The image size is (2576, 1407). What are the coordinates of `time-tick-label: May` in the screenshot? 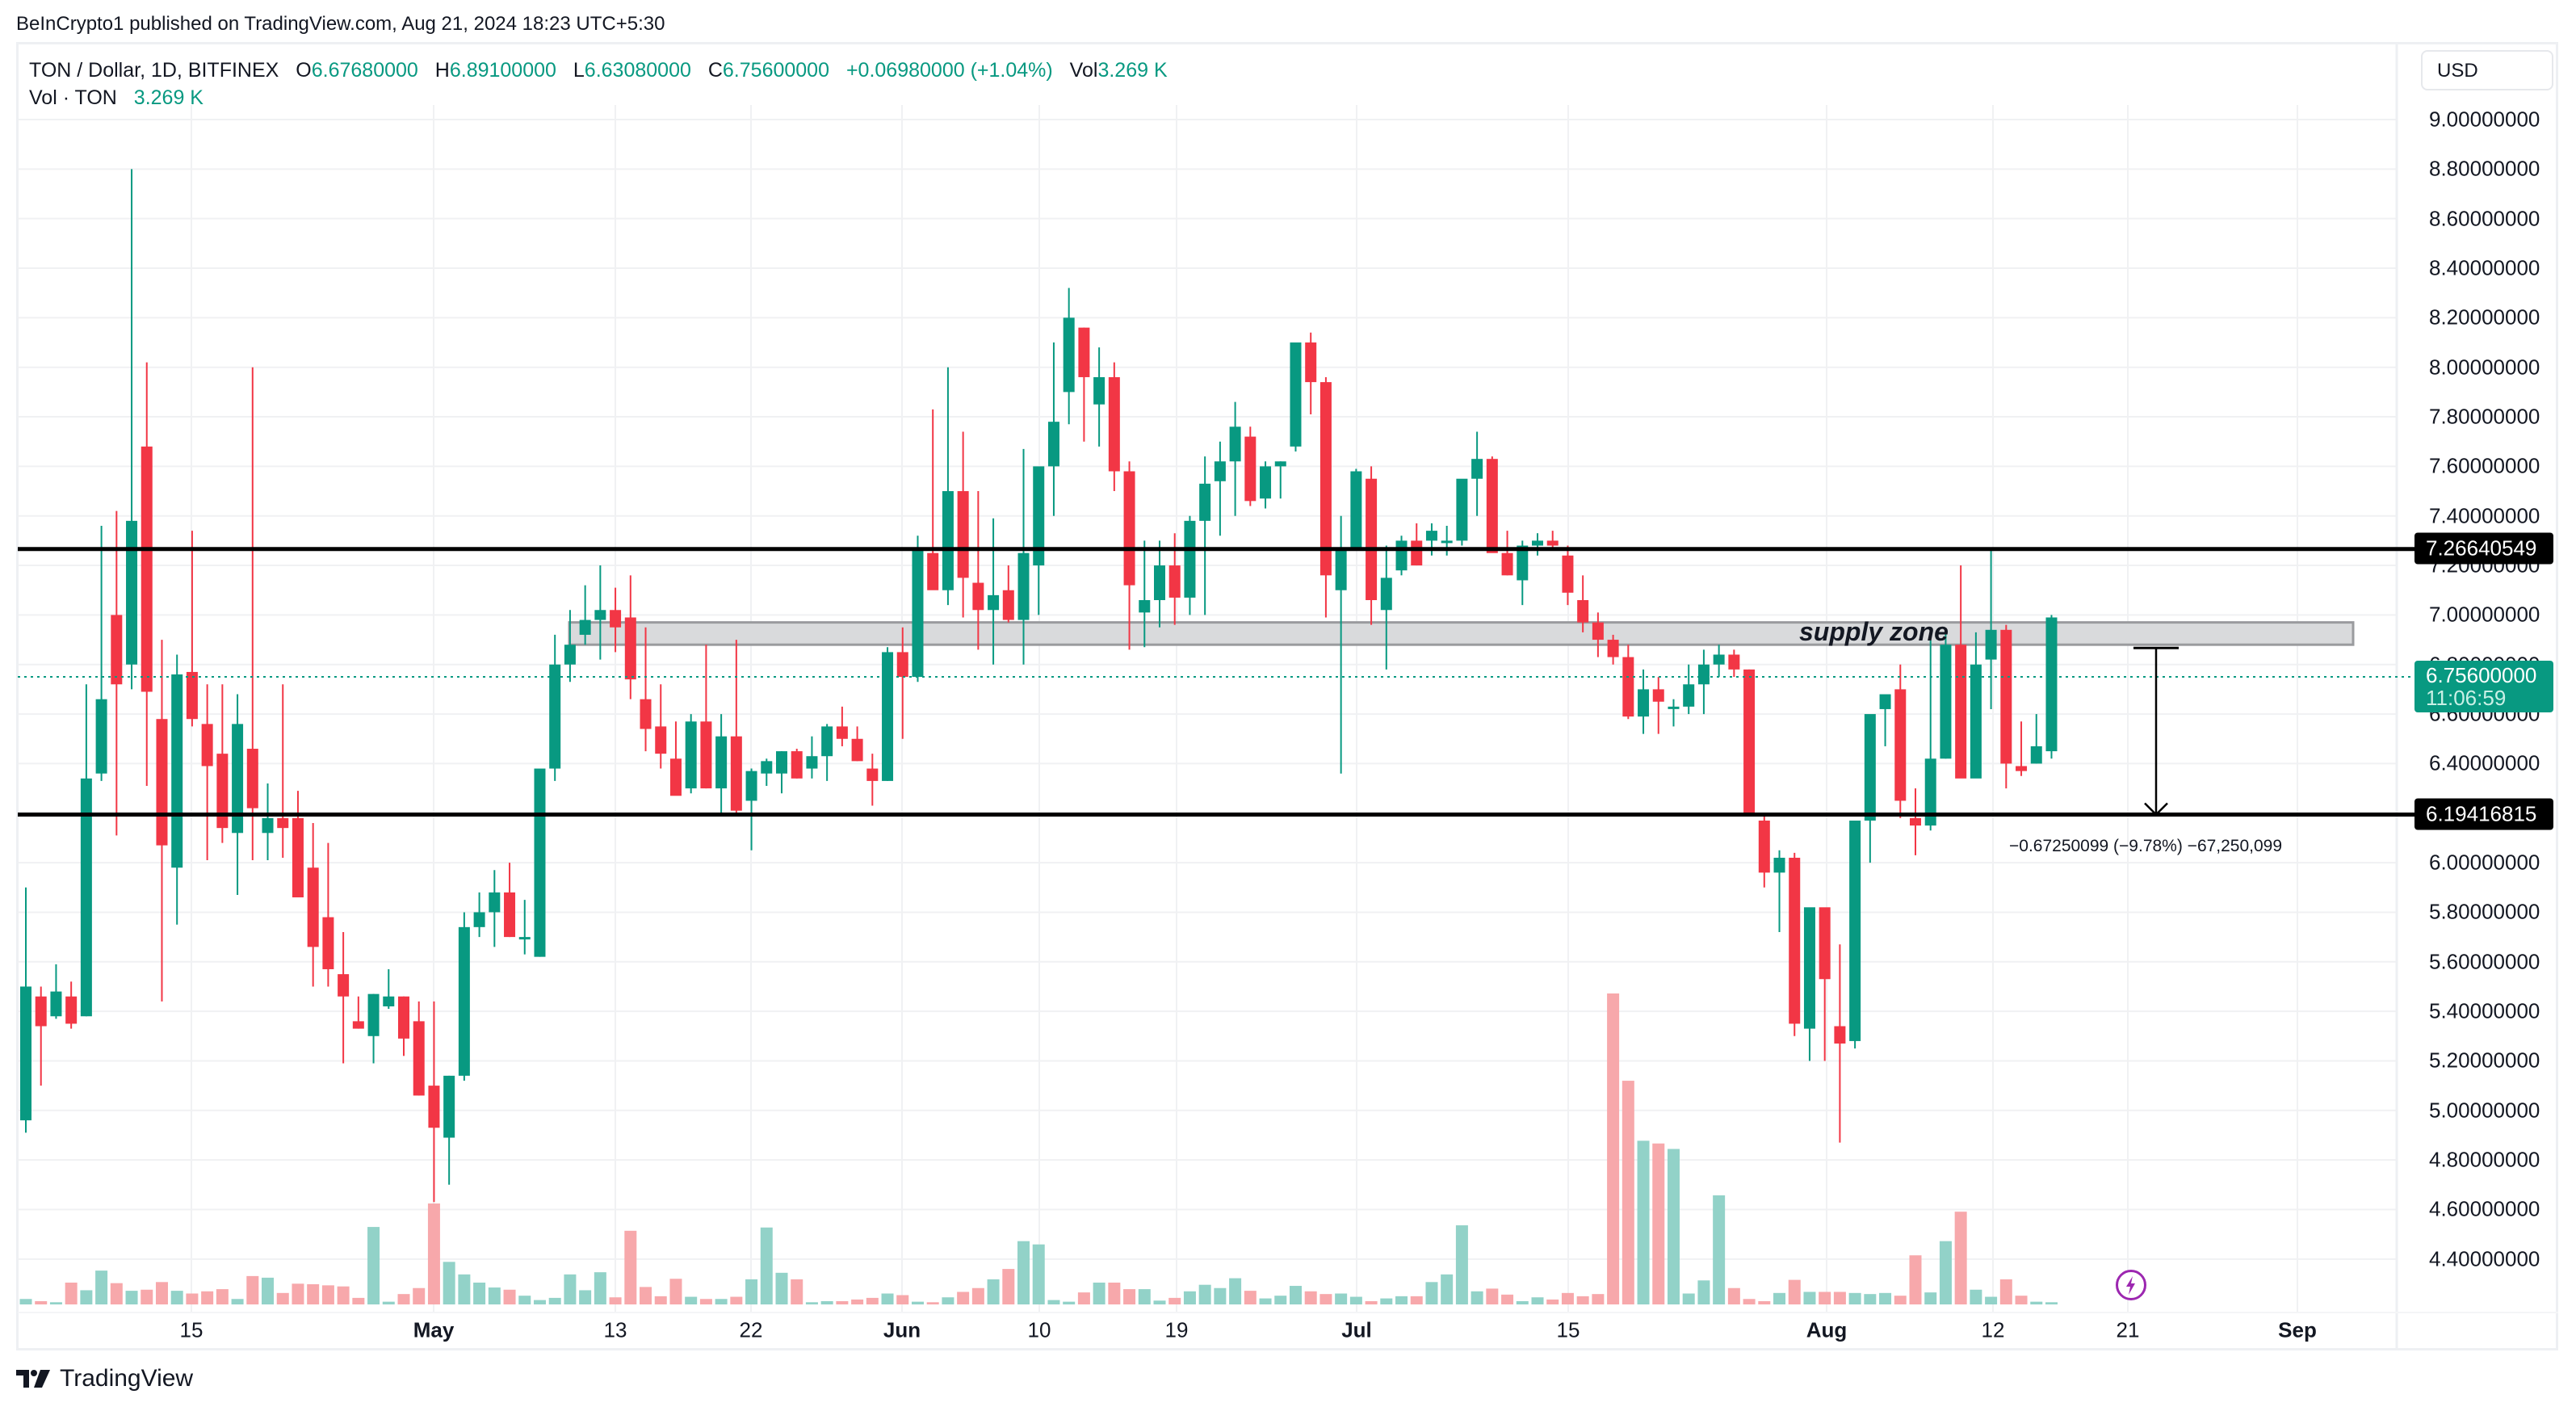 It's located at (434, 1329).